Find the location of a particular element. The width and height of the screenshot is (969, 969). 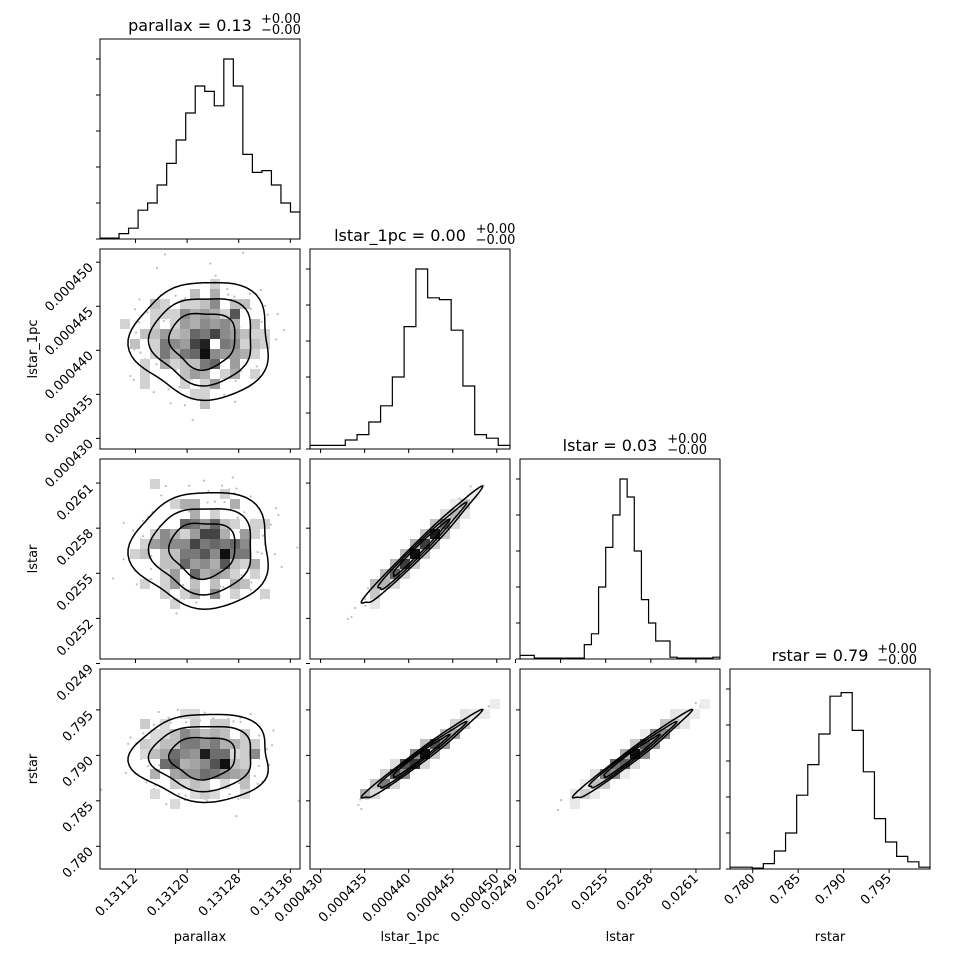

y-tick-label-lstar: 0.0249 is located at coordinates (75, 683).